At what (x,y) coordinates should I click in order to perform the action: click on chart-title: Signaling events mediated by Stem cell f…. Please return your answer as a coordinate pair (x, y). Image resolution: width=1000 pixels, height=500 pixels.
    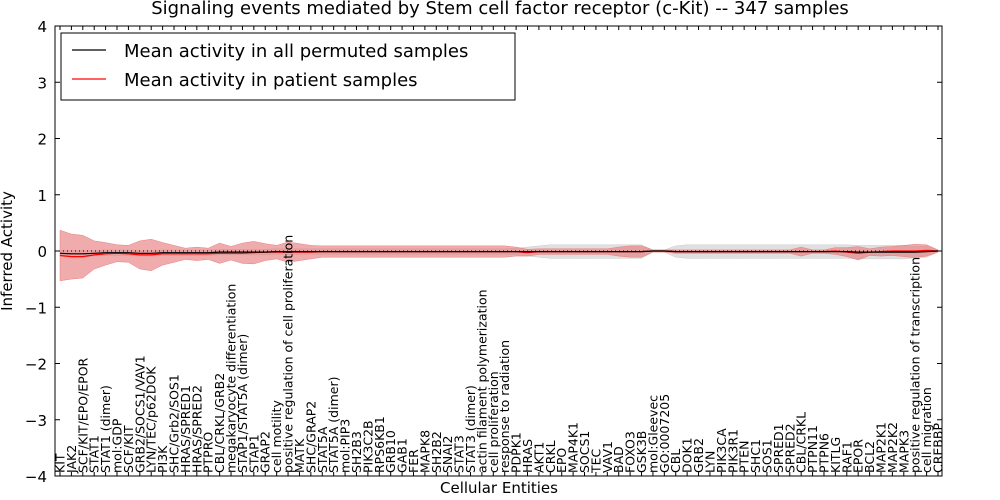
    Looking at the image, I should click on (500, 9).